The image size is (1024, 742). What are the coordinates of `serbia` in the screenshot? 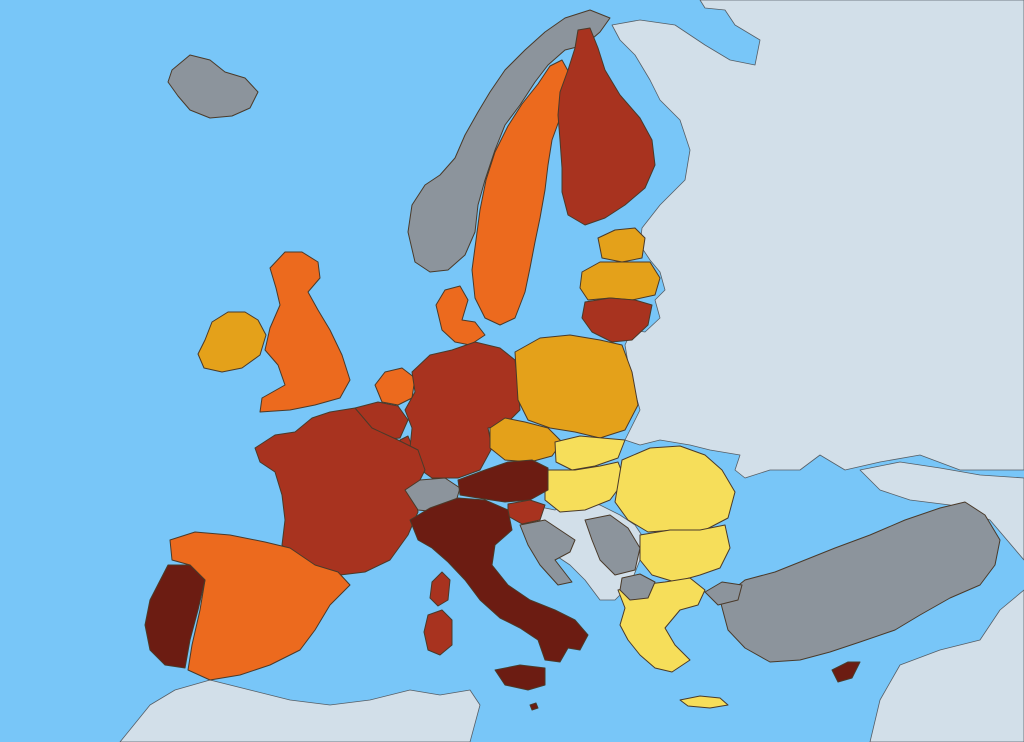 It's located at (612, 545).